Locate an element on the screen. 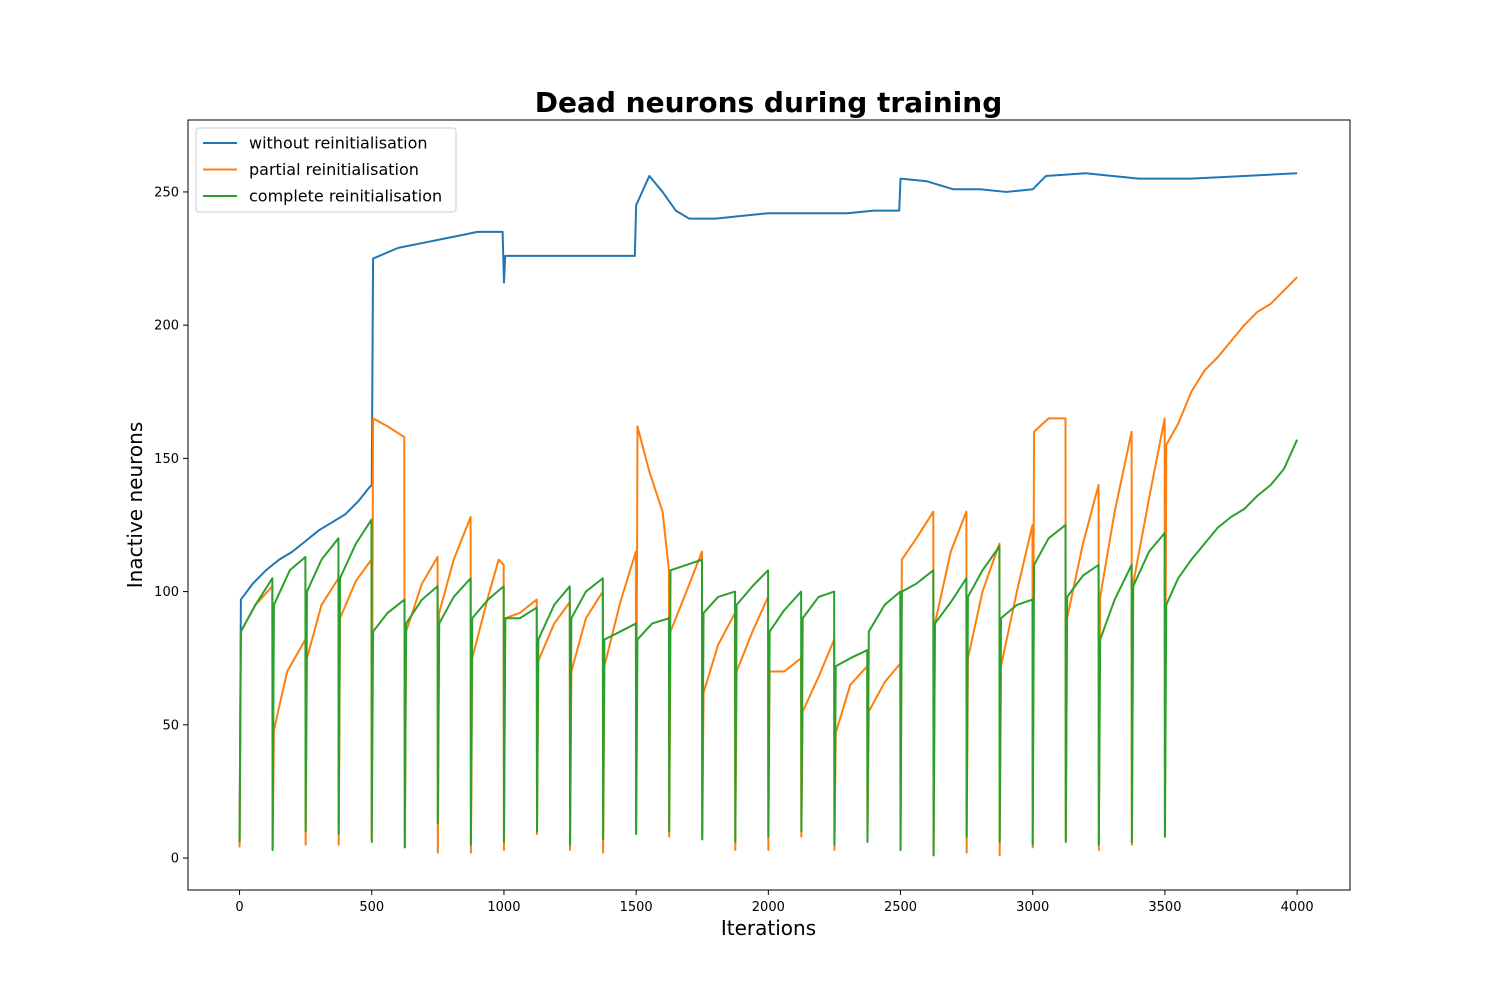  x-tick-label: 500 is located at coordinates (371, 907).